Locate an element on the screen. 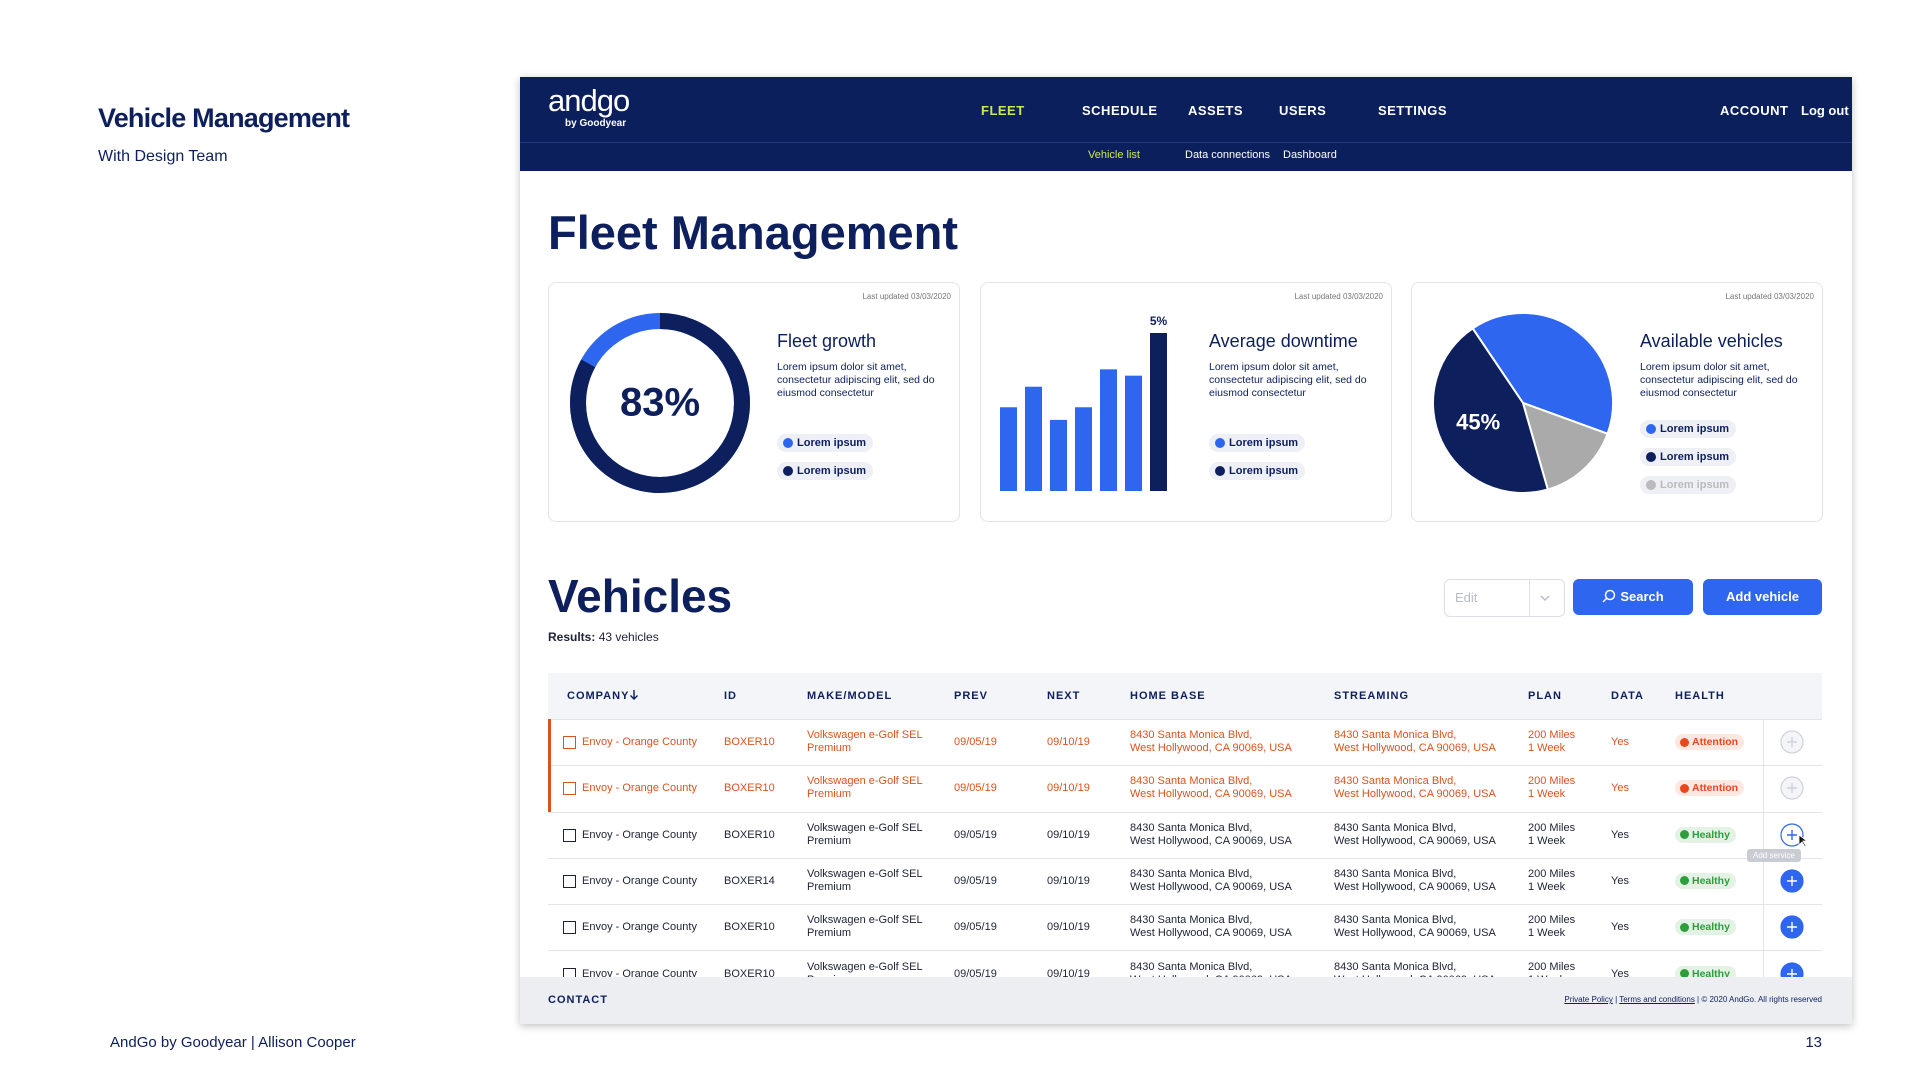 This screenshot has width=1920, height=1080. column-header: MAKE/MODEL is located at coordinates (850, 696).